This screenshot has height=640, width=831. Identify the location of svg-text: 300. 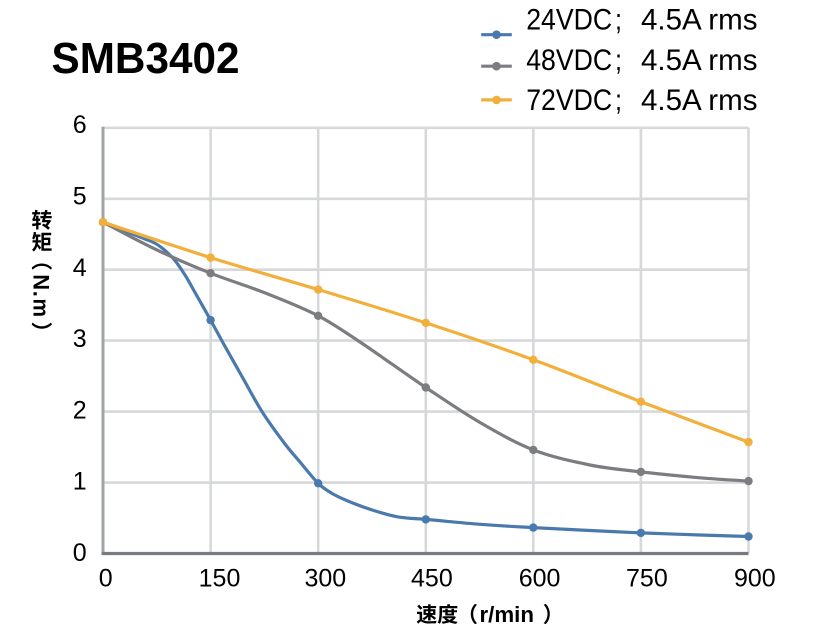
(325, 579).